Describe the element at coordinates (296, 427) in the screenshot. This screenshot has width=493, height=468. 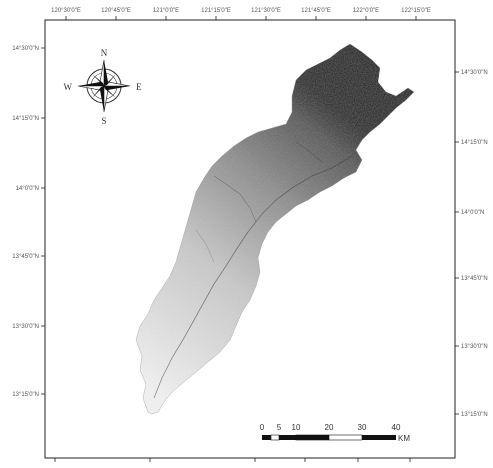
I see `scale-label: 10` at that location.